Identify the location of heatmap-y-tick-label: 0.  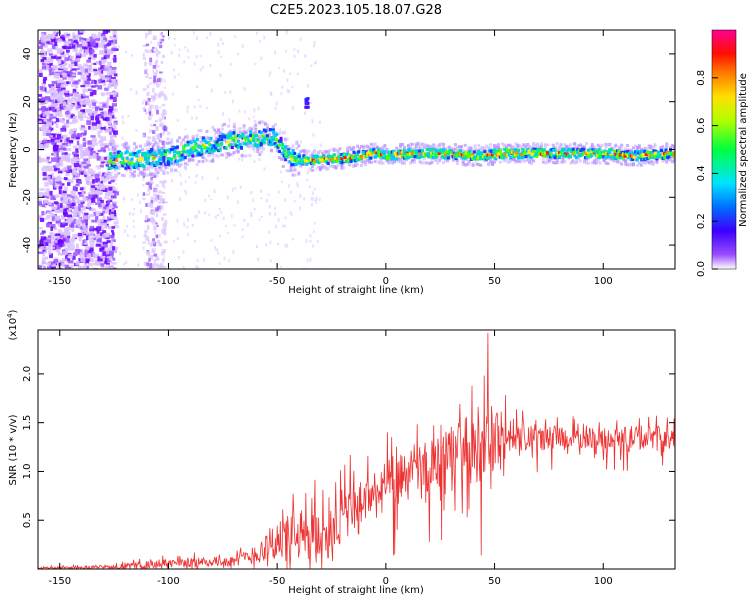
(27, 149).